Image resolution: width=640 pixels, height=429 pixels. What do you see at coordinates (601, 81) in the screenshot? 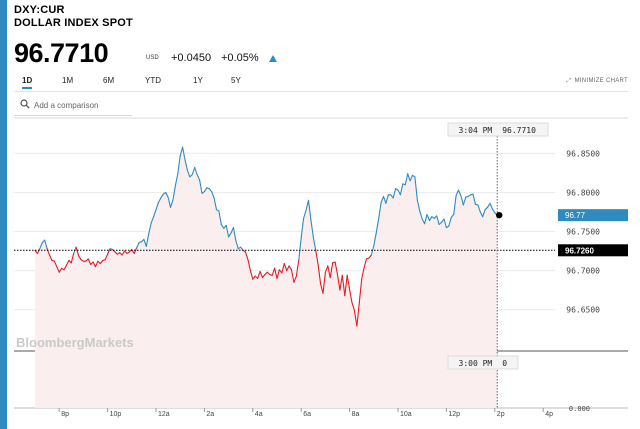
I see `minimize-chart-label: MINIMIZE CHART` at bounding box center [601, 81].